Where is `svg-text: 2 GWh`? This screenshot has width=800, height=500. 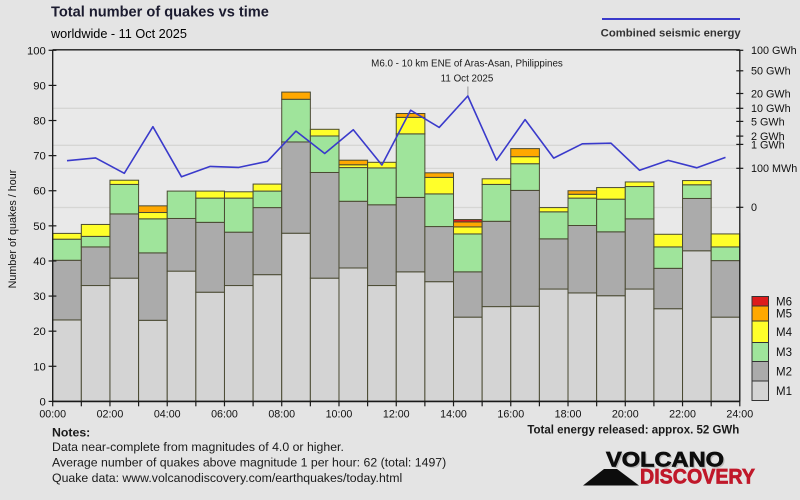
svg-text: 2 GWh is located at coordinates (768, 137).